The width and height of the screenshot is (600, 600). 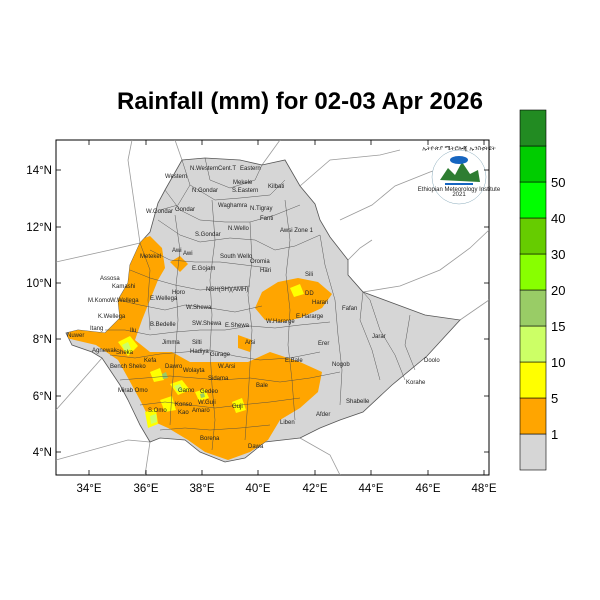 What do you see at coordinates (341, 365) in the screenshot?
I see `region-label: Nogob` at bounding box center [341, 365].